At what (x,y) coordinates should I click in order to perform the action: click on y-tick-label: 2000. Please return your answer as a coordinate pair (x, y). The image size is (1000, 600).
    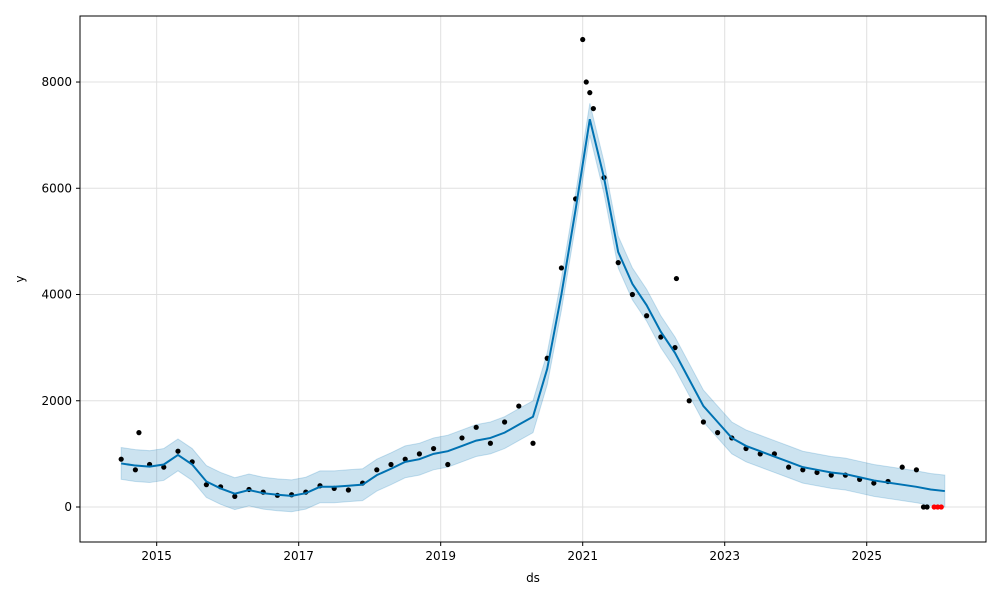
    Looking at the image, I should click on (56, 401).